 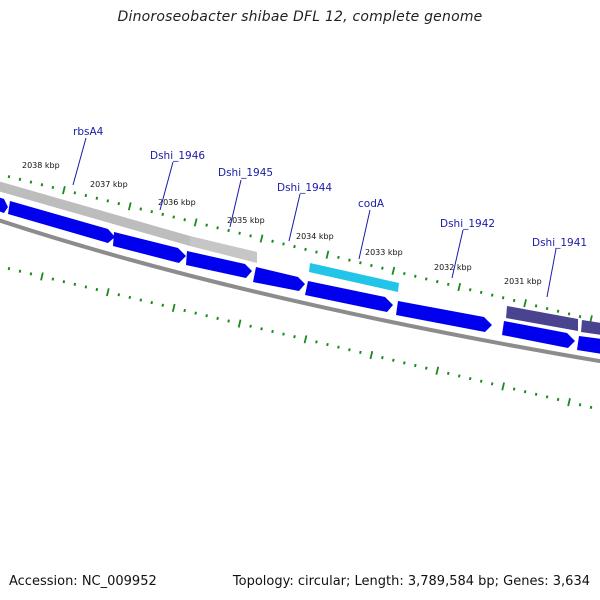 I want to click on gene-label-dshi-1942: Dshi_1942, so click(x=467, y=224).